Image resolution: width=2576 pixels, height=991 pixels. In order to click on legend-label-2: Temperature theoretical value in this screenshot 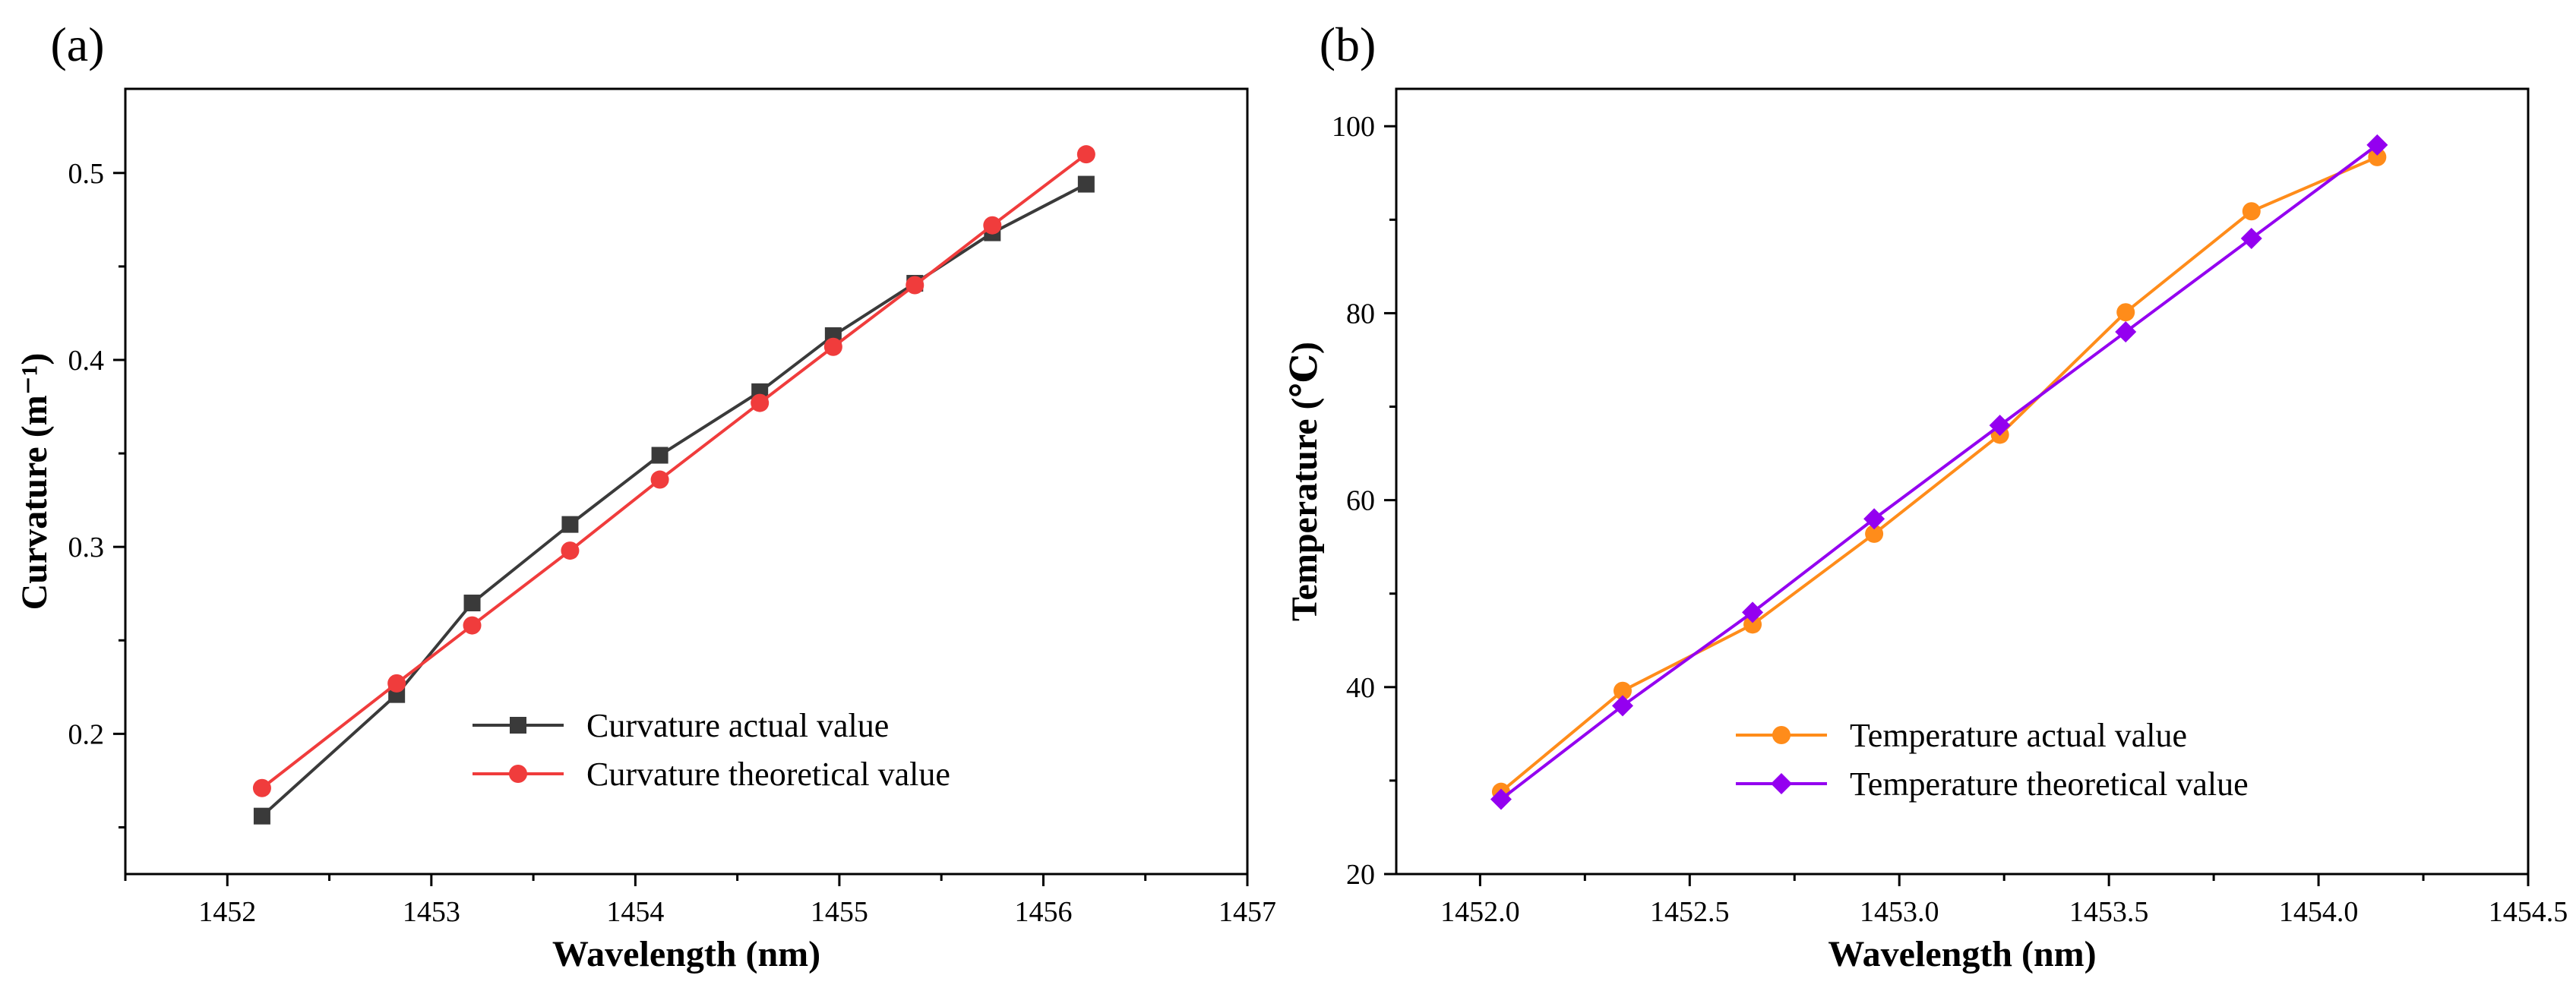, I will do `click(2049, 784)`.